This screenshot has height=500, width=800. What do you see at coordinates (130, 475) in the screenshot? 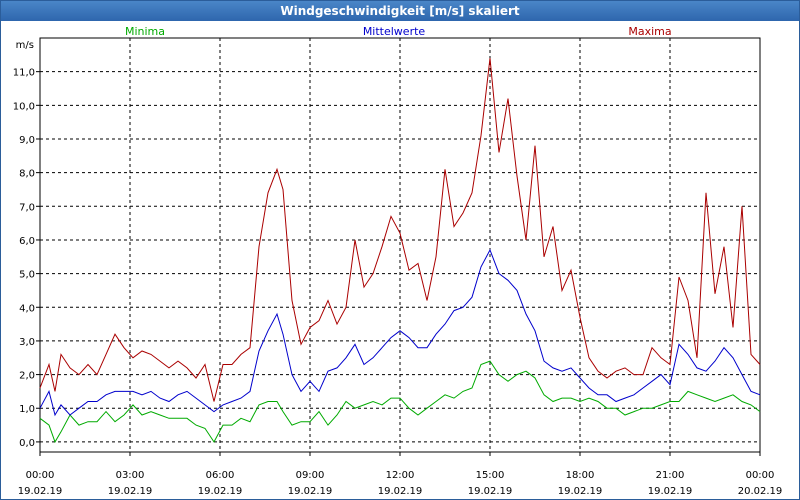
I see `x-tick-time-label: 03:00` at bounding box center [130, 475].